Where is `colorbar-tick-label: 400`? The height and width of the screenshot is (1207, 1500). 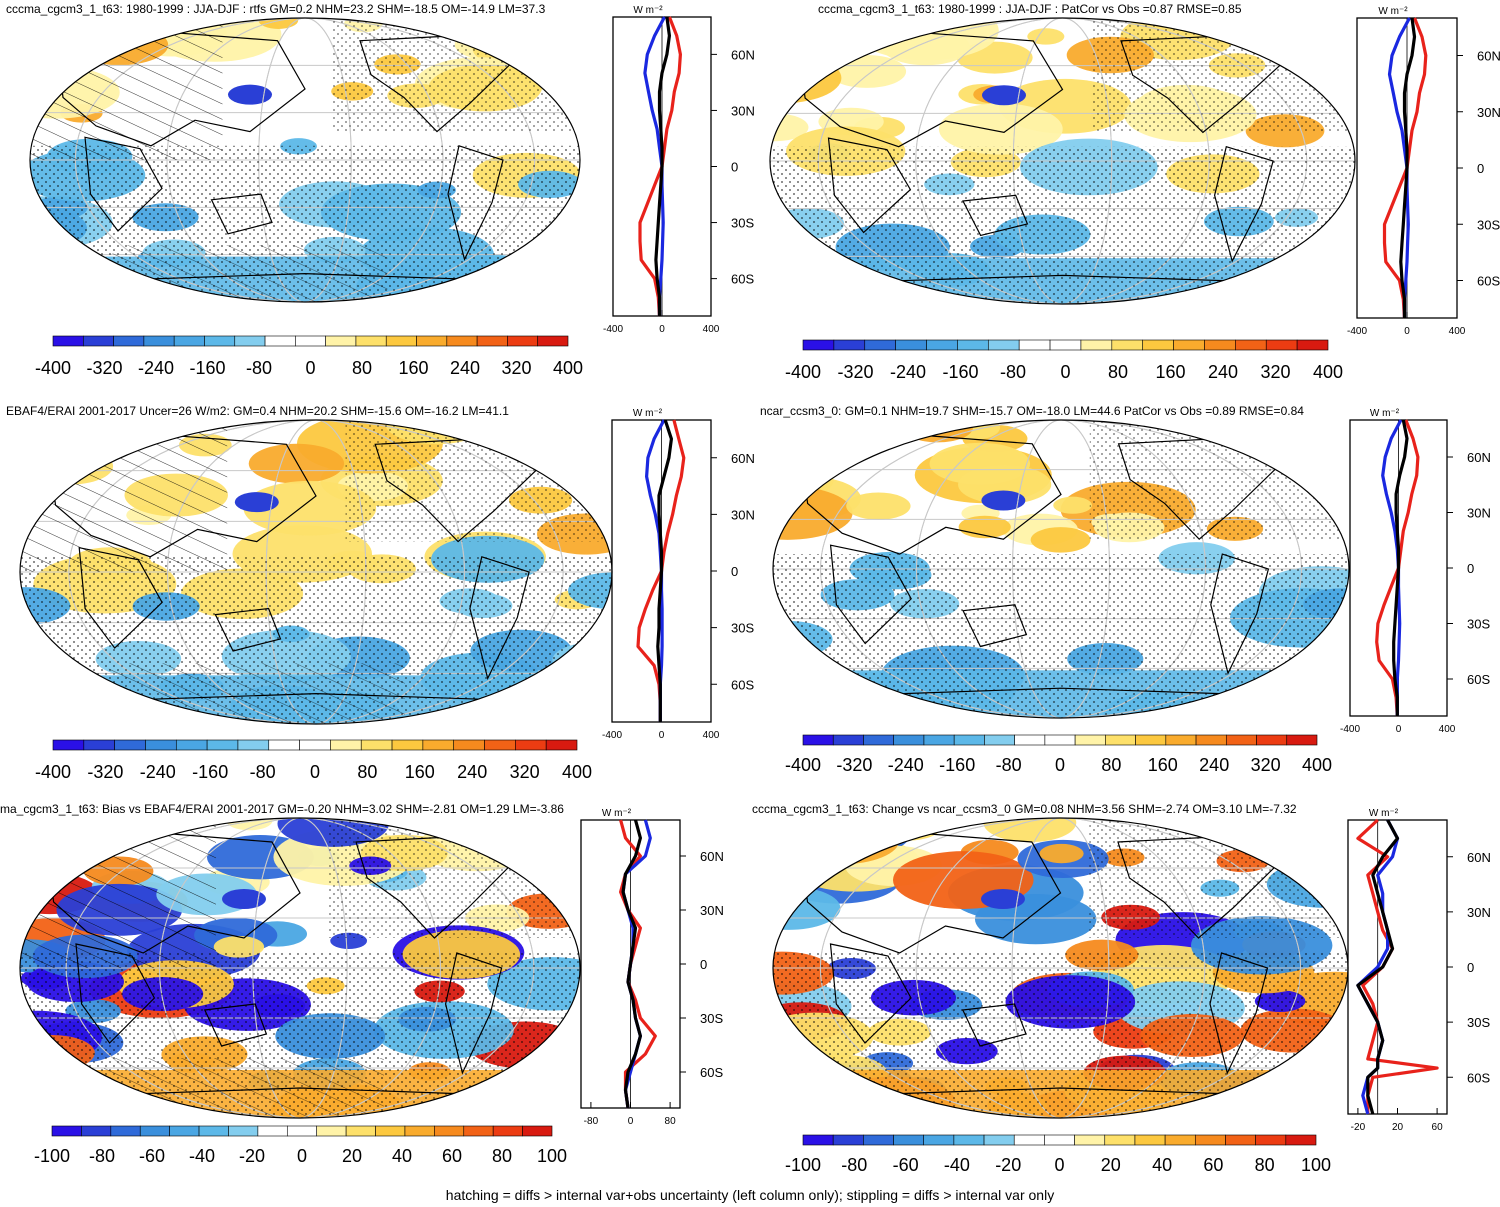
colorbar-tick-label: 400 is located at coordinates (568, 368).